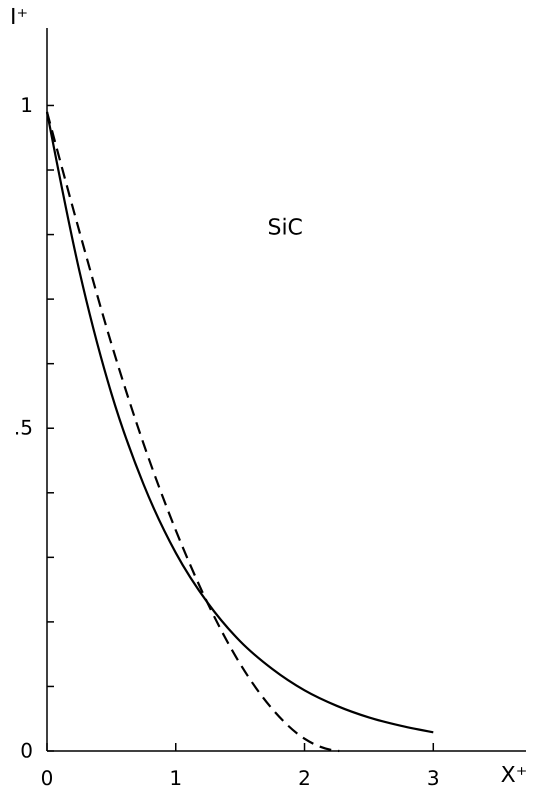 This screenshot has width=542, height=790. What do you see at coordinates (433, 778) in the screenshot?
I see `x-tick-label: 3` at bounding box center [433, 778].